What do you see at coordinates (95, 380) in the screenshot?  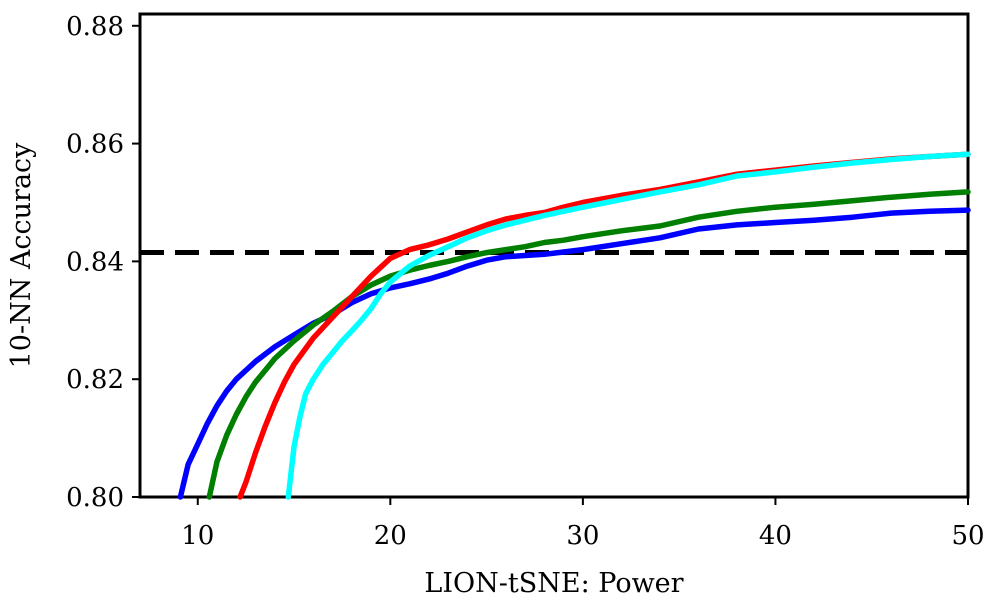 I see `y-tick-label: 0.82` at bounding box center [95, 380].